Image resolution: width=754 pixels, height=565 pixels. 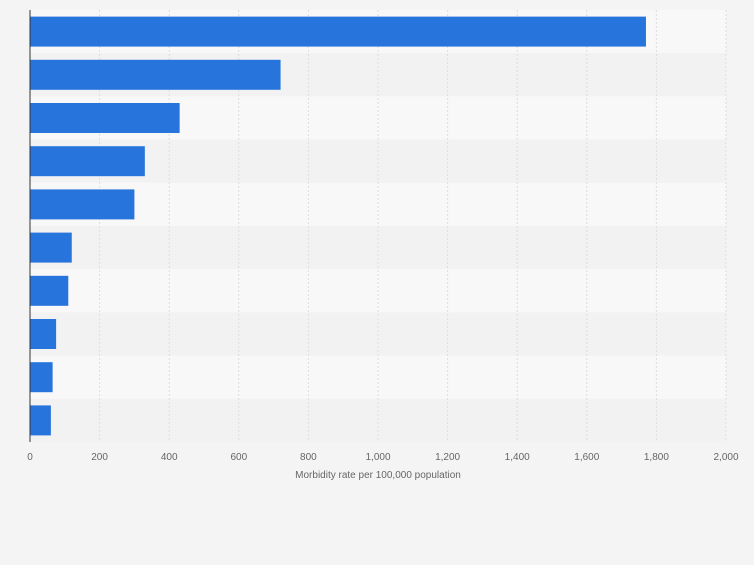 I want to click on x-tick-label: 0, so click(x=30, y=457).